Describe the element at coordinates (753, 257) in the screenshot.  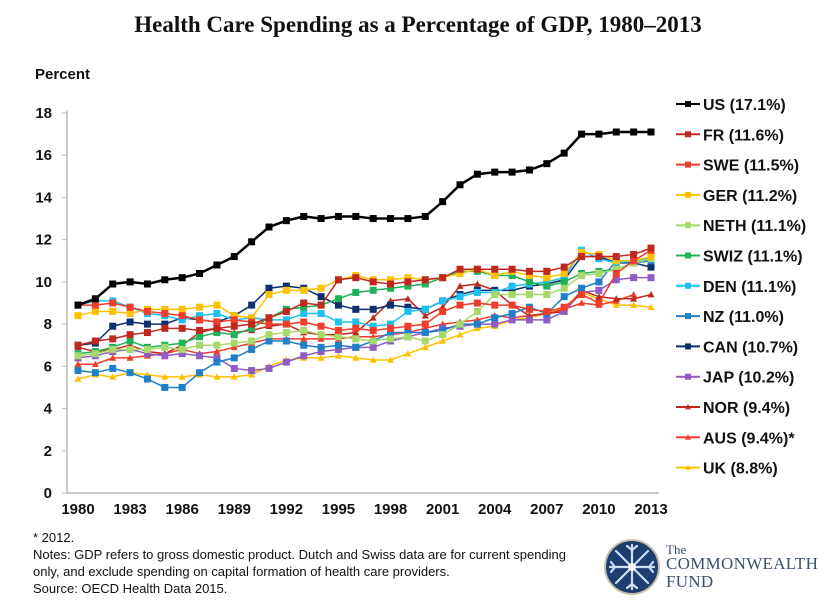
I see `legend-label: SWIZ (11.1%)` at that location.